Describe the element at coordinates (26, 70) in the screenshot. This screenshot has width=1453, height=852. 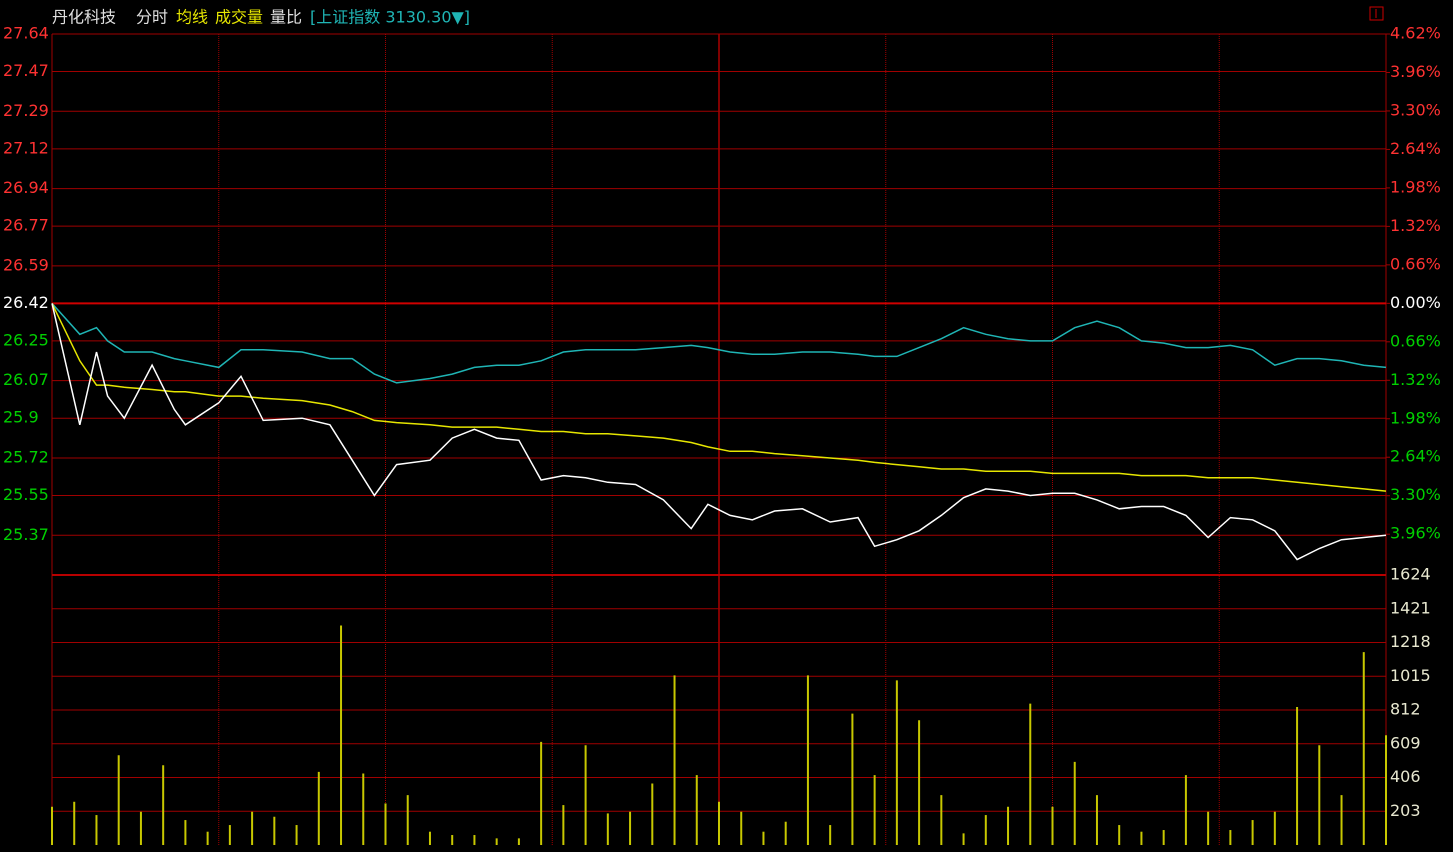
I see `y-tick-label: 27.47` at that location.